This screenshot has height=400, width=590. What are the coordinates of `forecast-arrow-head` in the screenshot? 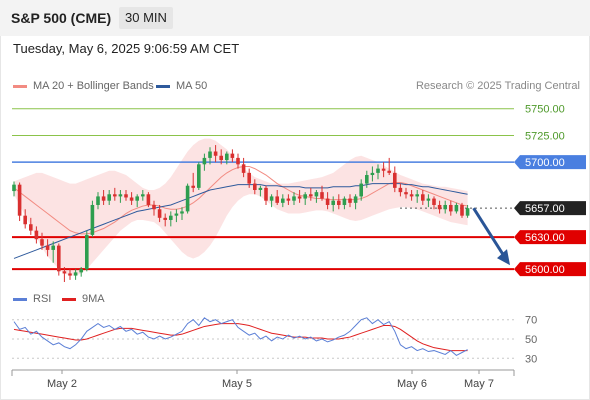 It's located at (503, 257).